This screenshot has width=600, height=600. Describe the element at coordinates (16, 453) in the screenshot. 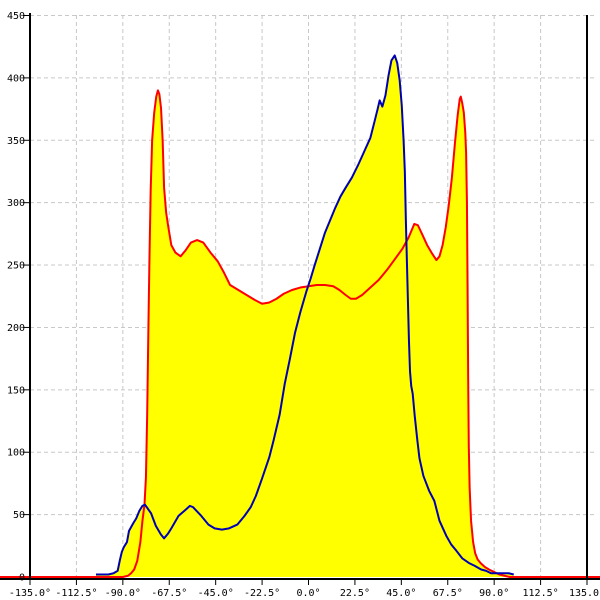

I see `y-tick-label: 100` at that location.